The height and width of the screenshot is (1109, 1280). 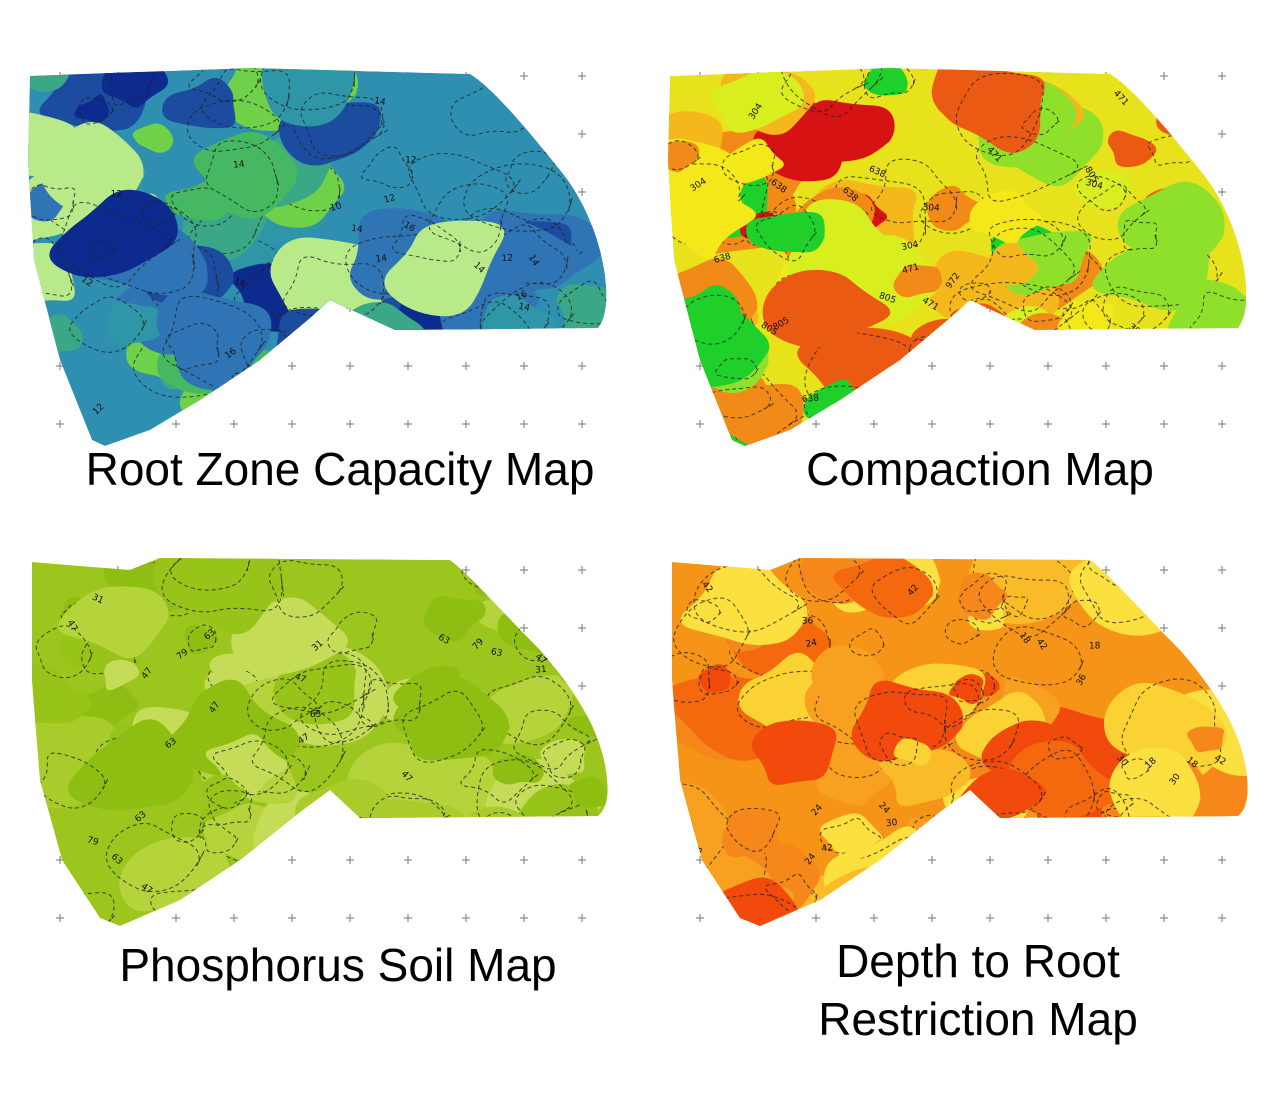 What do you see at coordinates (336, 207) in the screenshot?
I see `contour-value-label: 10` at bounding box center [336, 207].